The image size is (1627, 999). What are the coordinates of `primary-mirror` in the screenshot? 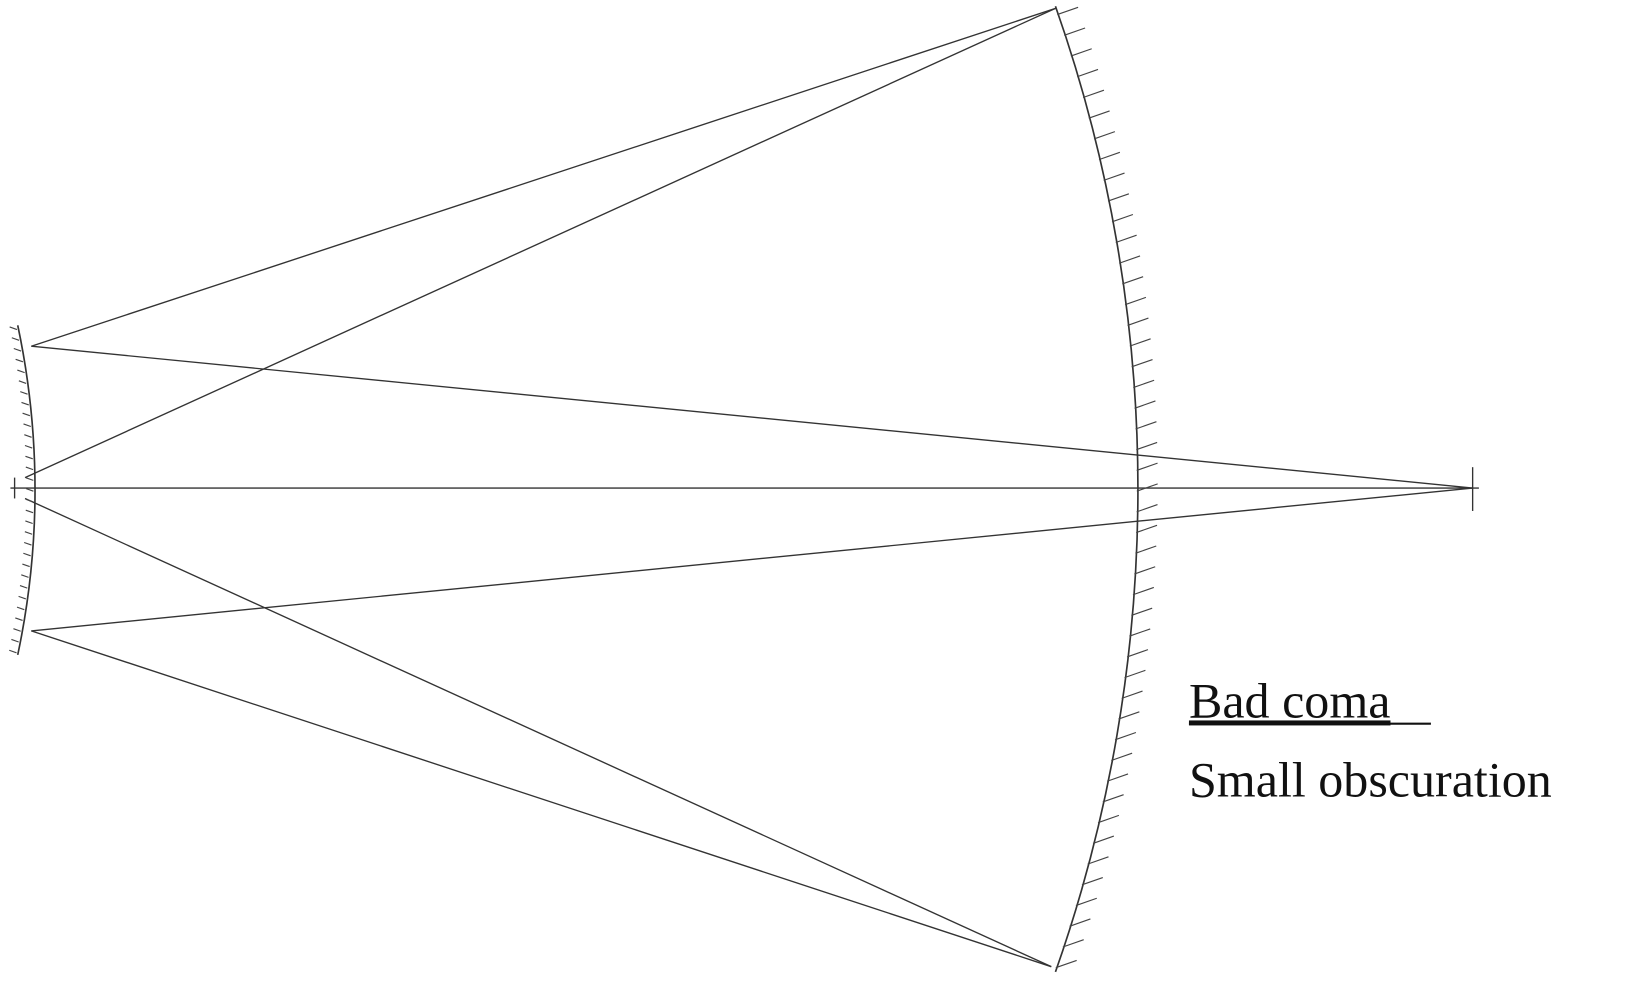 It's located at (1096, 489).